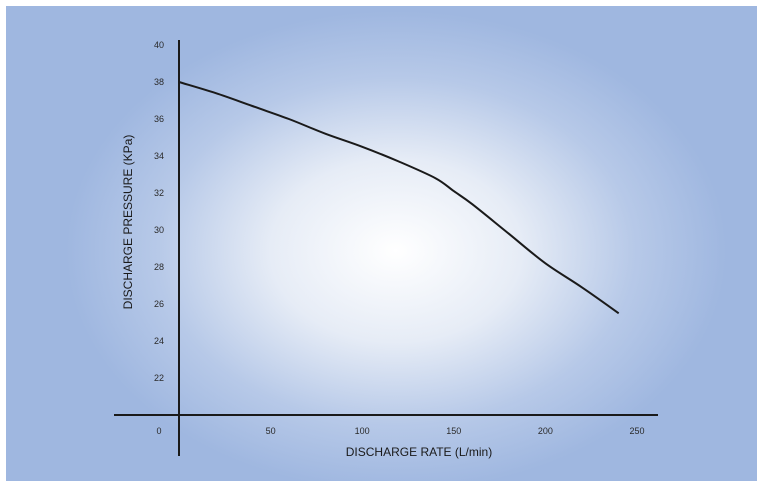  What do you see at coordinates (362, 431) in the screenshot?
I see `x-tick-label: 100` at bounding box center [362, 431].